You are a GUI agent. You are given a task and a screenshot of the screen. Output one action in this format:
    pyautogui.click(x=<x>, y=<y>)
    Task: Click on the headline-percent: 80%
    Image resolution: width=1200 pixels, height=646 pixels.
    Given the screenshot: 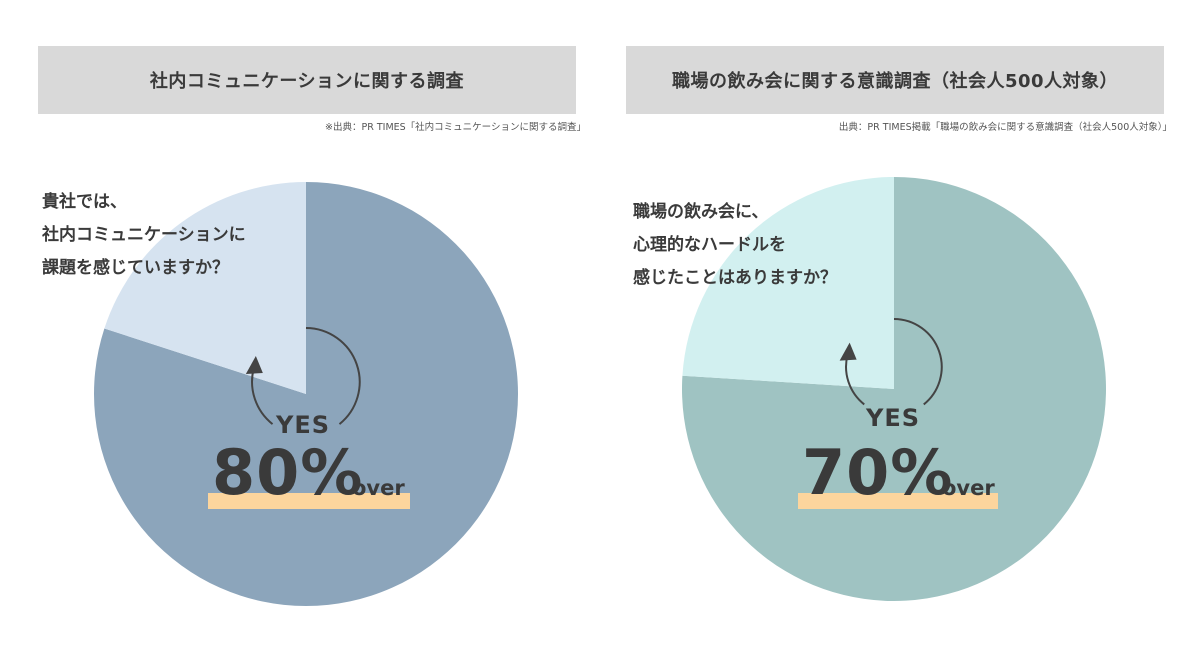 What is the action you would take?
    pyautogui.click(x=288, y=472)
    